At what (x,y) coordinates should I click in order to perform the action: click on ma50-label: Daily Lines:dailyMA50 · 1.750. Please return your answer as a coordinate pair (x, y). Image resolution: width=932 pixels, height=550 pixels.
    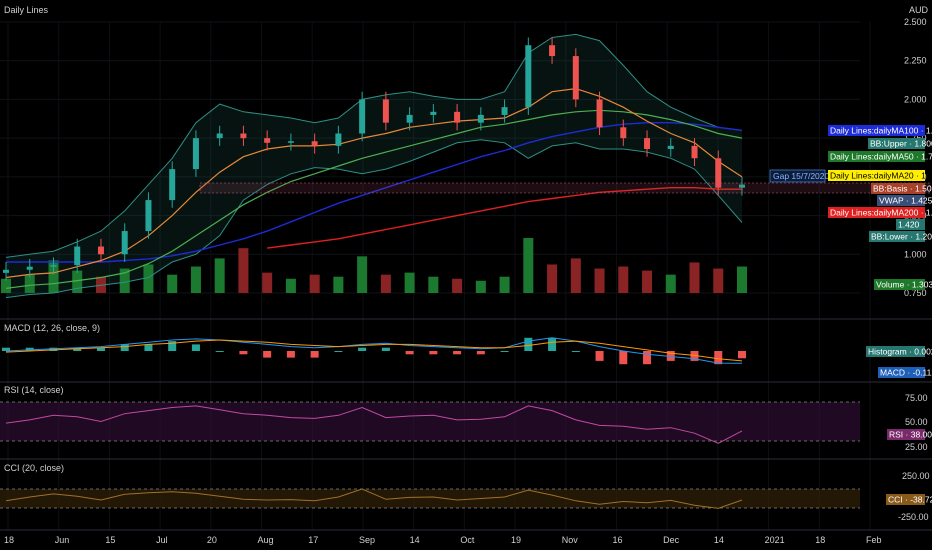
    Looking at the image, I should click on (881, 157).